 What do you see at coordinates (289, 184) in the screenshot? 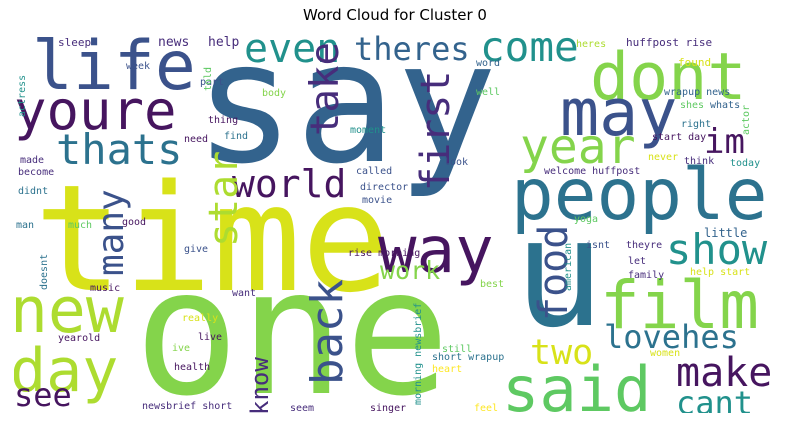
I see `word: world` at bounding box center [289, 184].